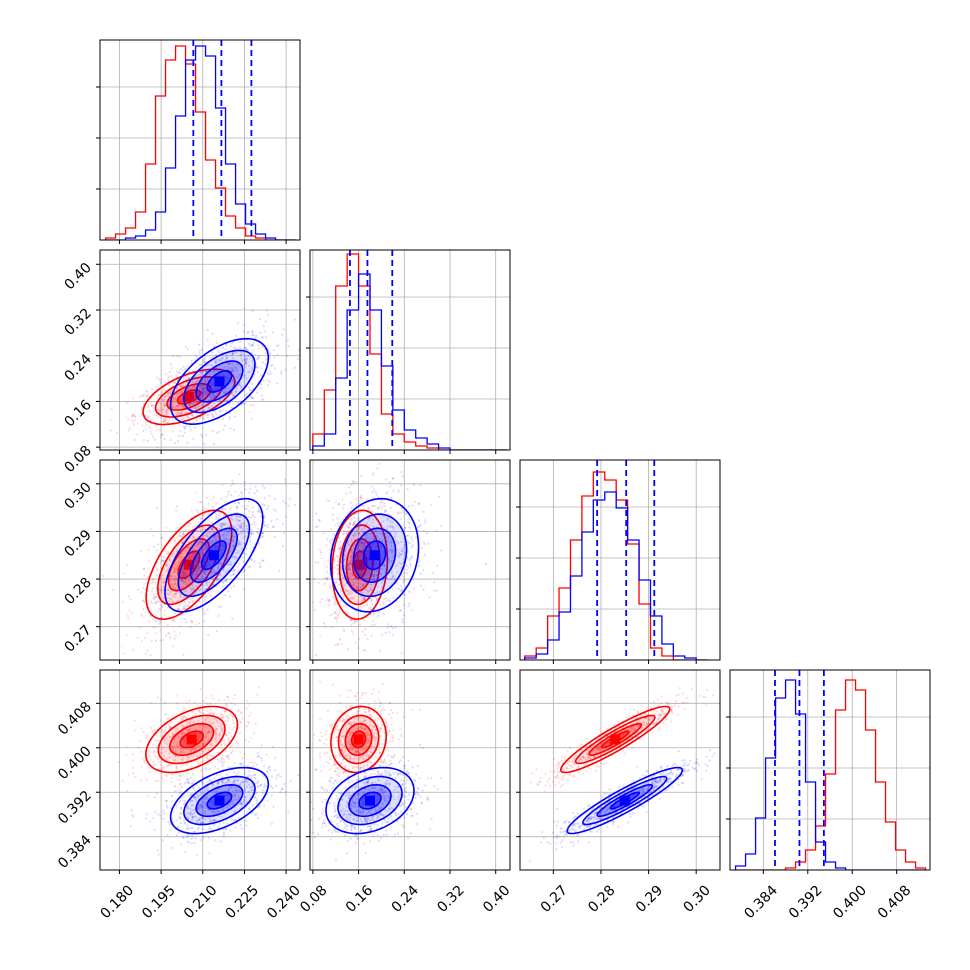 The image size is (970, 970). I want to click on y-tick-label: 0.30, so click(77, 495).